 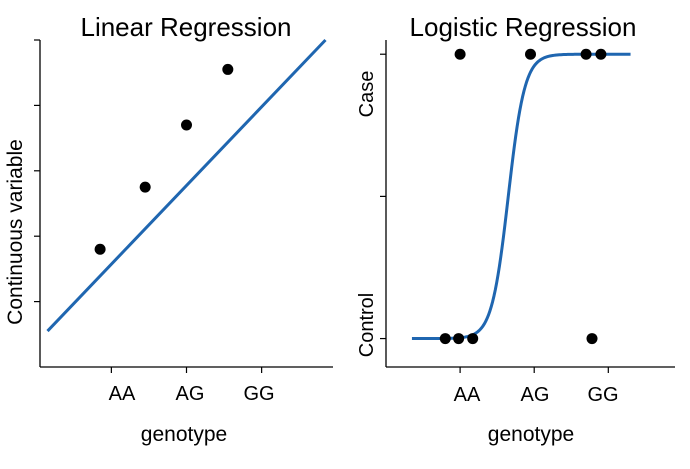 What do you see at coordinates (185, 27) in the screenshot?
I see `chart-title: Linear Regression` at bounding box center [185, 27].